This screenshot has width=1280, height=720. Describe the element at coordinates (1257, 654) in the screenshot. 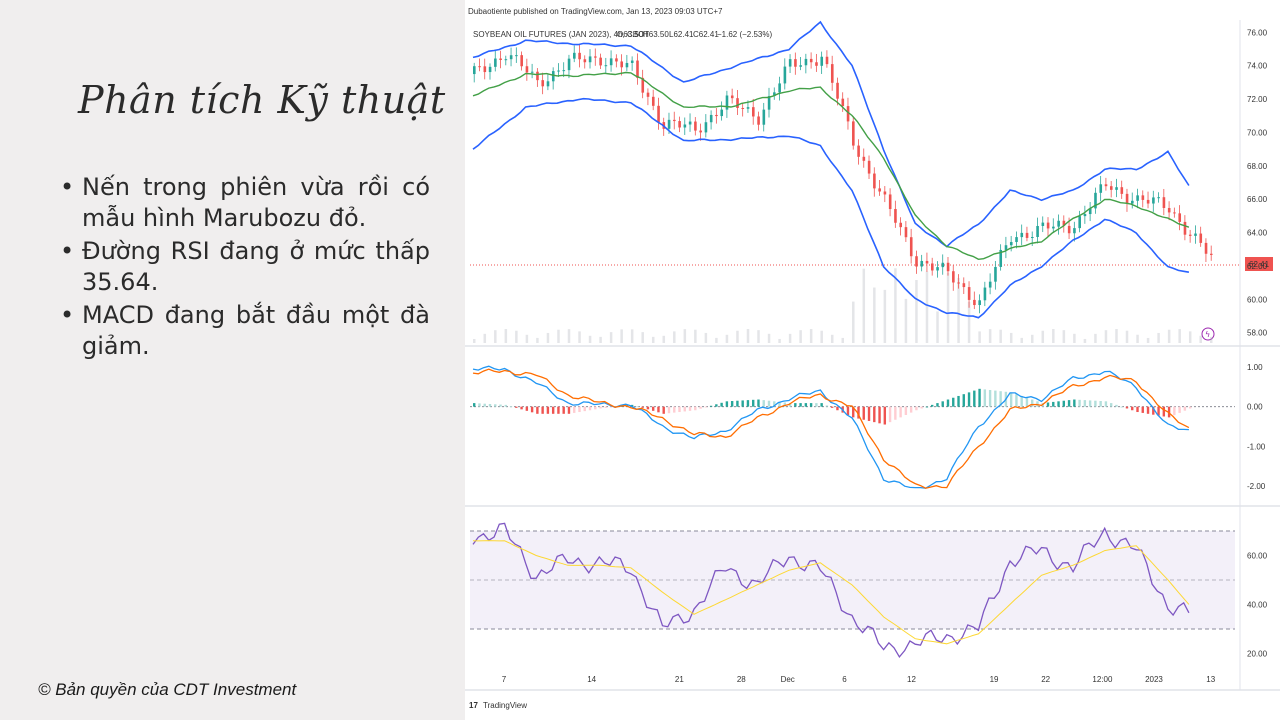

I see `rsi-tick-label: 20.00` at that location.